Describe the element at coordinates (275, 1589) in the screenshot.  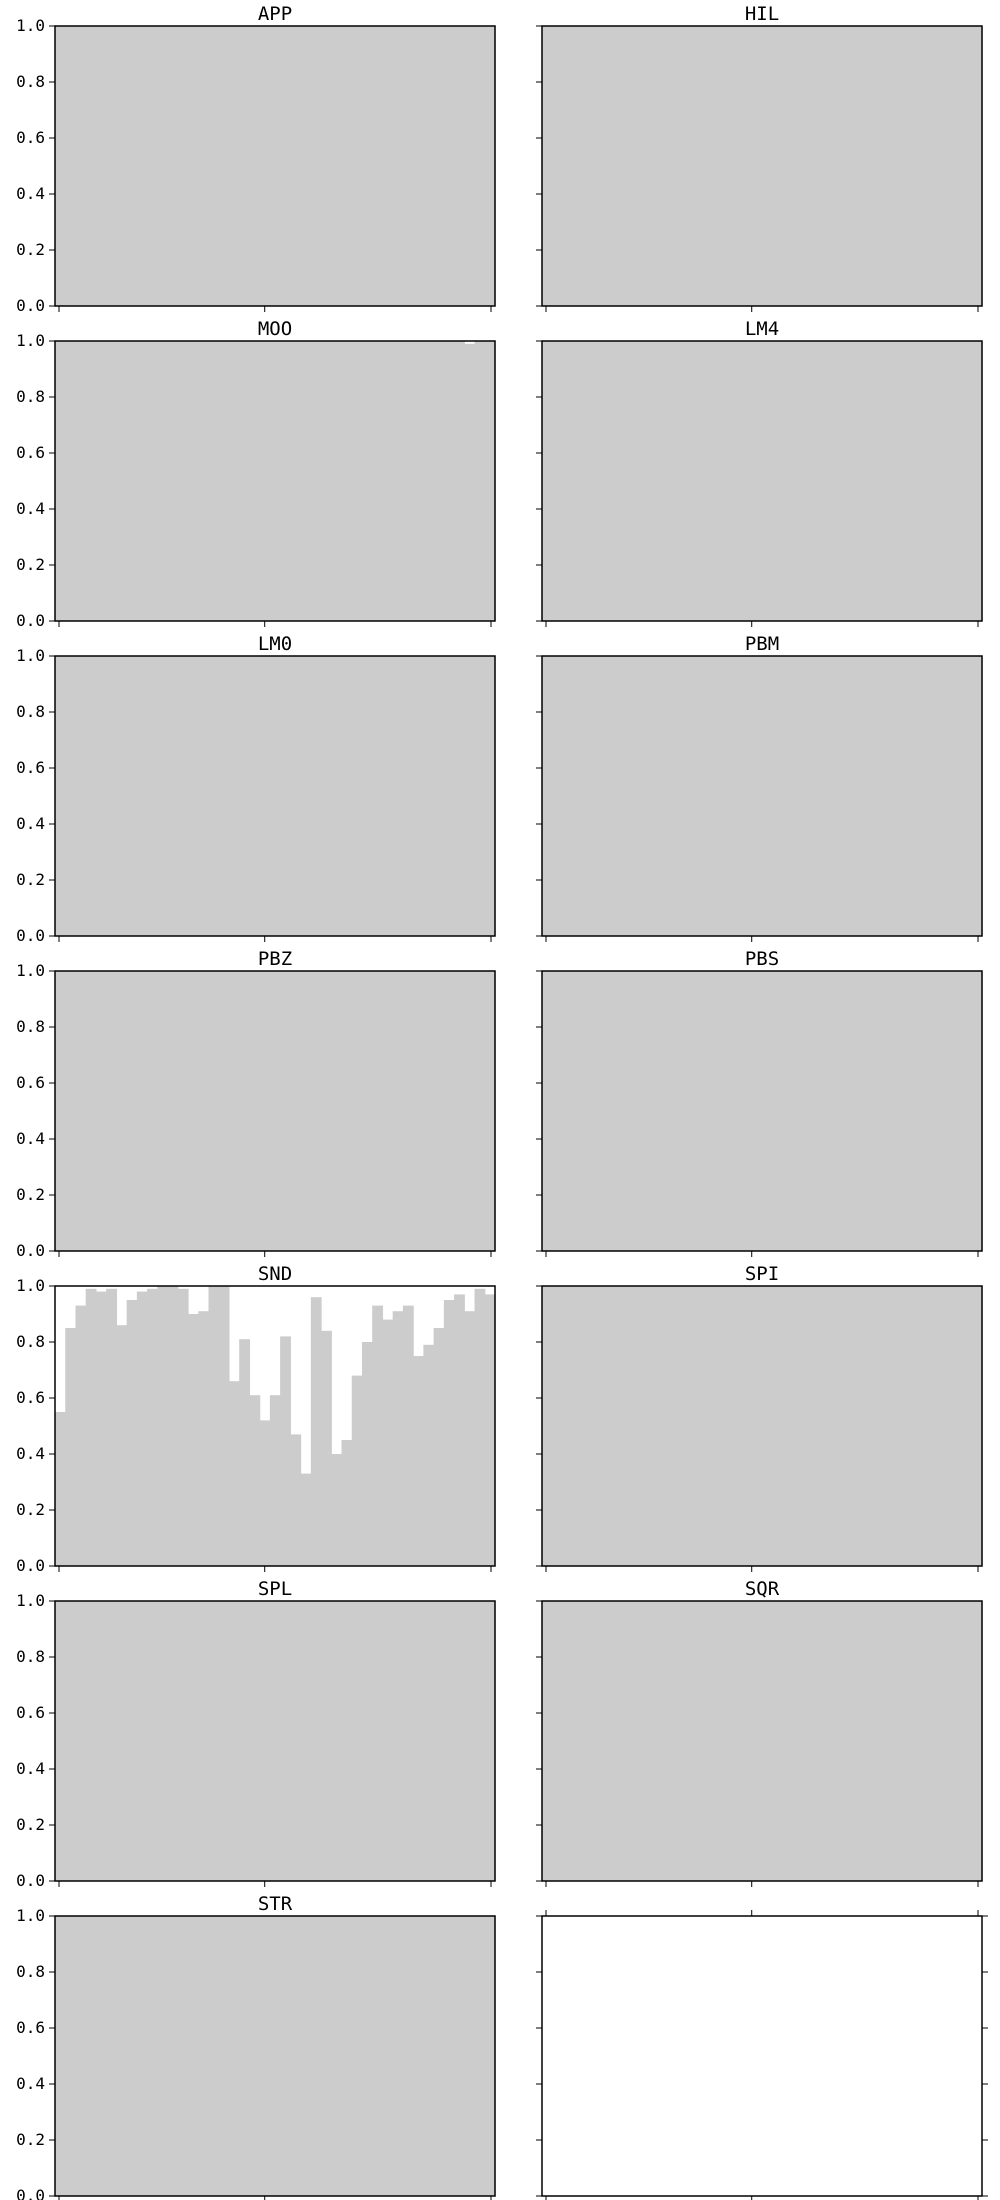
I see `panel-title: SPL` at that location.